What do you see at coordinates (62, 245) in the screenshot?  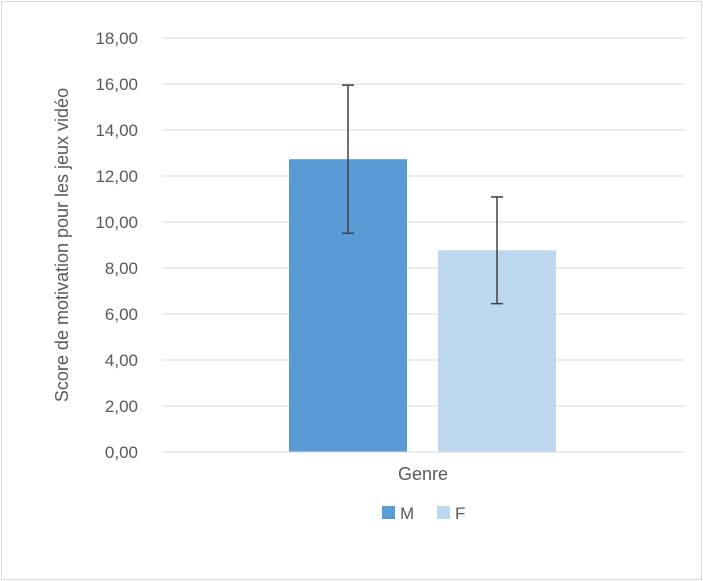 I see `y-axis-title: Score de motivation pour les jeux vidéo` at bounding box center [62, 245].